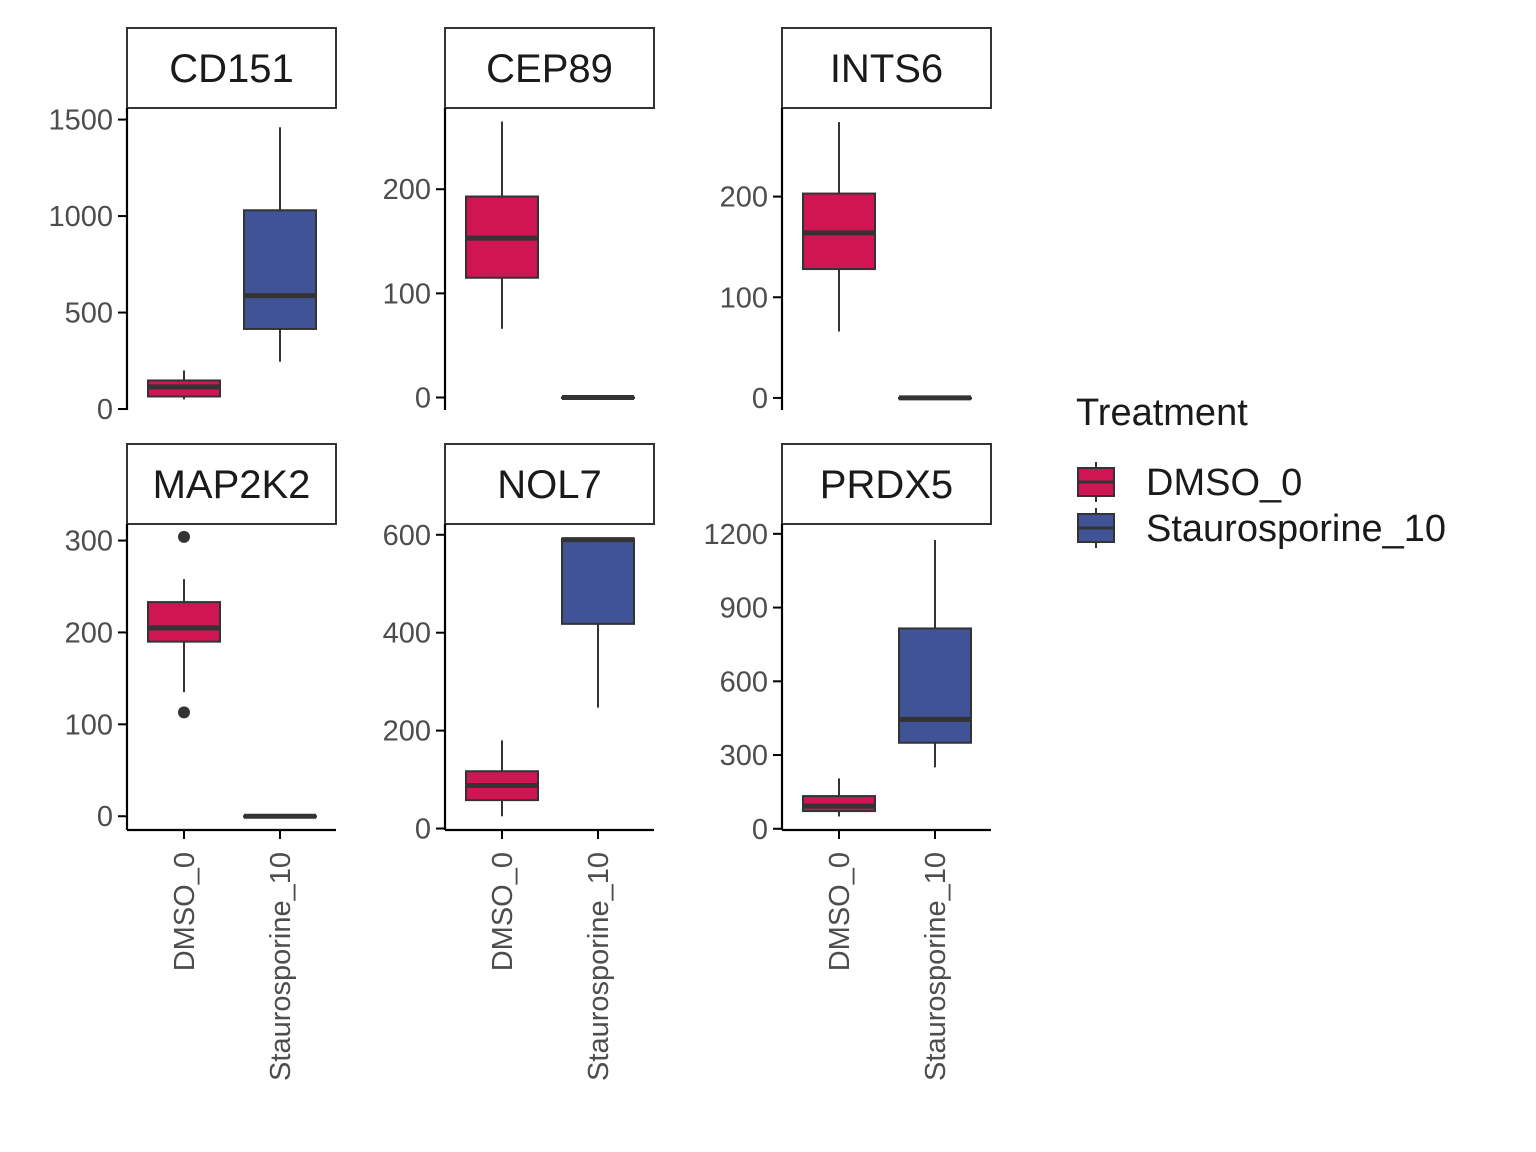 The height and width of the screenshot is (1152, 1536). I want to click on facet-panel-ints6: INTS6 0 100 200, so click(856, 221).